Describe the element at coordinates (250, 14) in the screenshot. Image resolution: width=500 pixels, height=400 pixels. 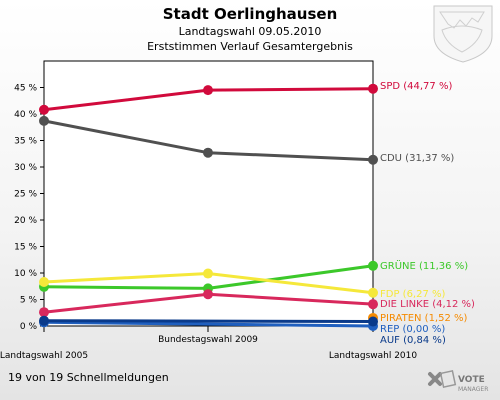
I see `chart-title: Stadt Oerlinghausen` at that location.